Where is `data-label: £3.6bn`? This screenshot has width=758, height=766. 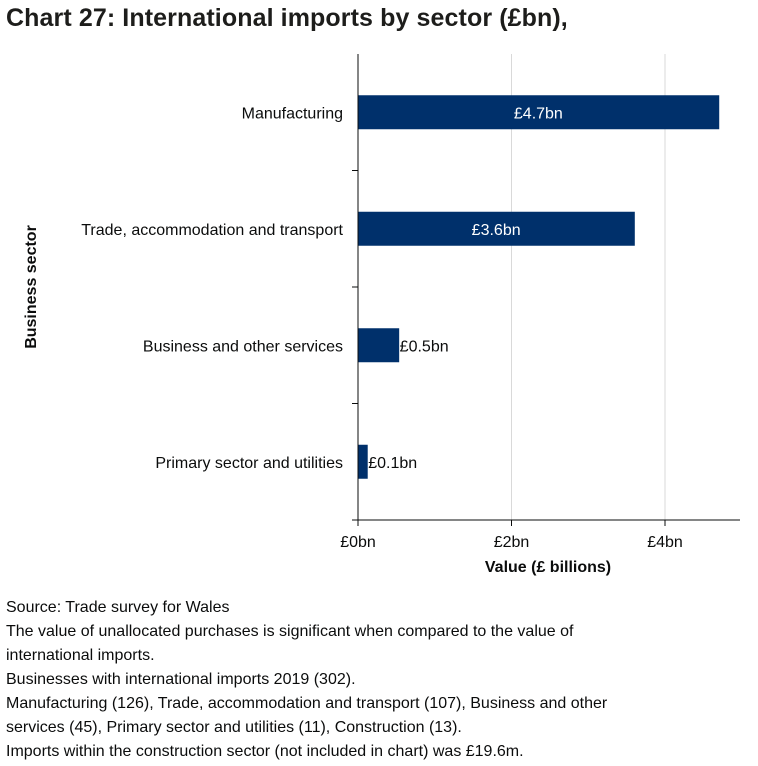 data-label: £3.6bn is located at coordinates (496, 230).